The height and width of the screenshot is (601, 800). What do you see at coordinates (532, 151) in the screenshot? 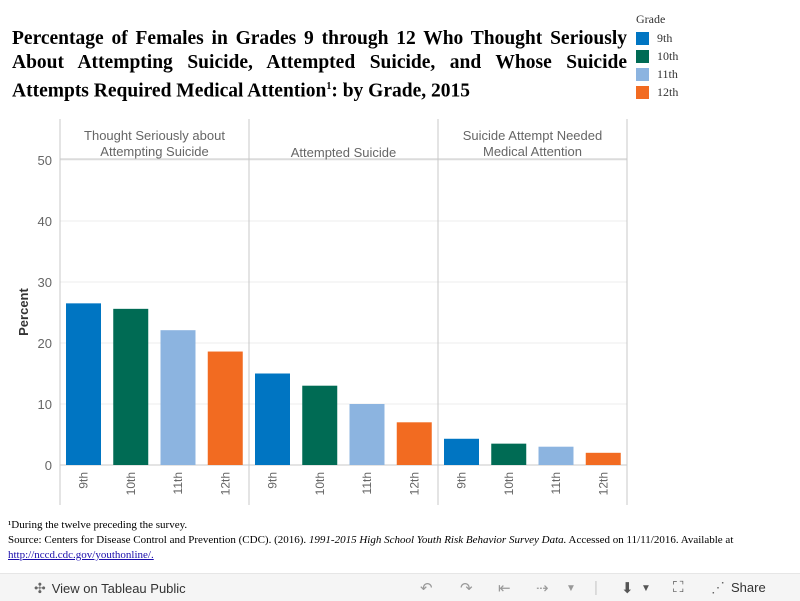
I see `panel-header-label: Medical Attention` at bounding box center [532, 151].